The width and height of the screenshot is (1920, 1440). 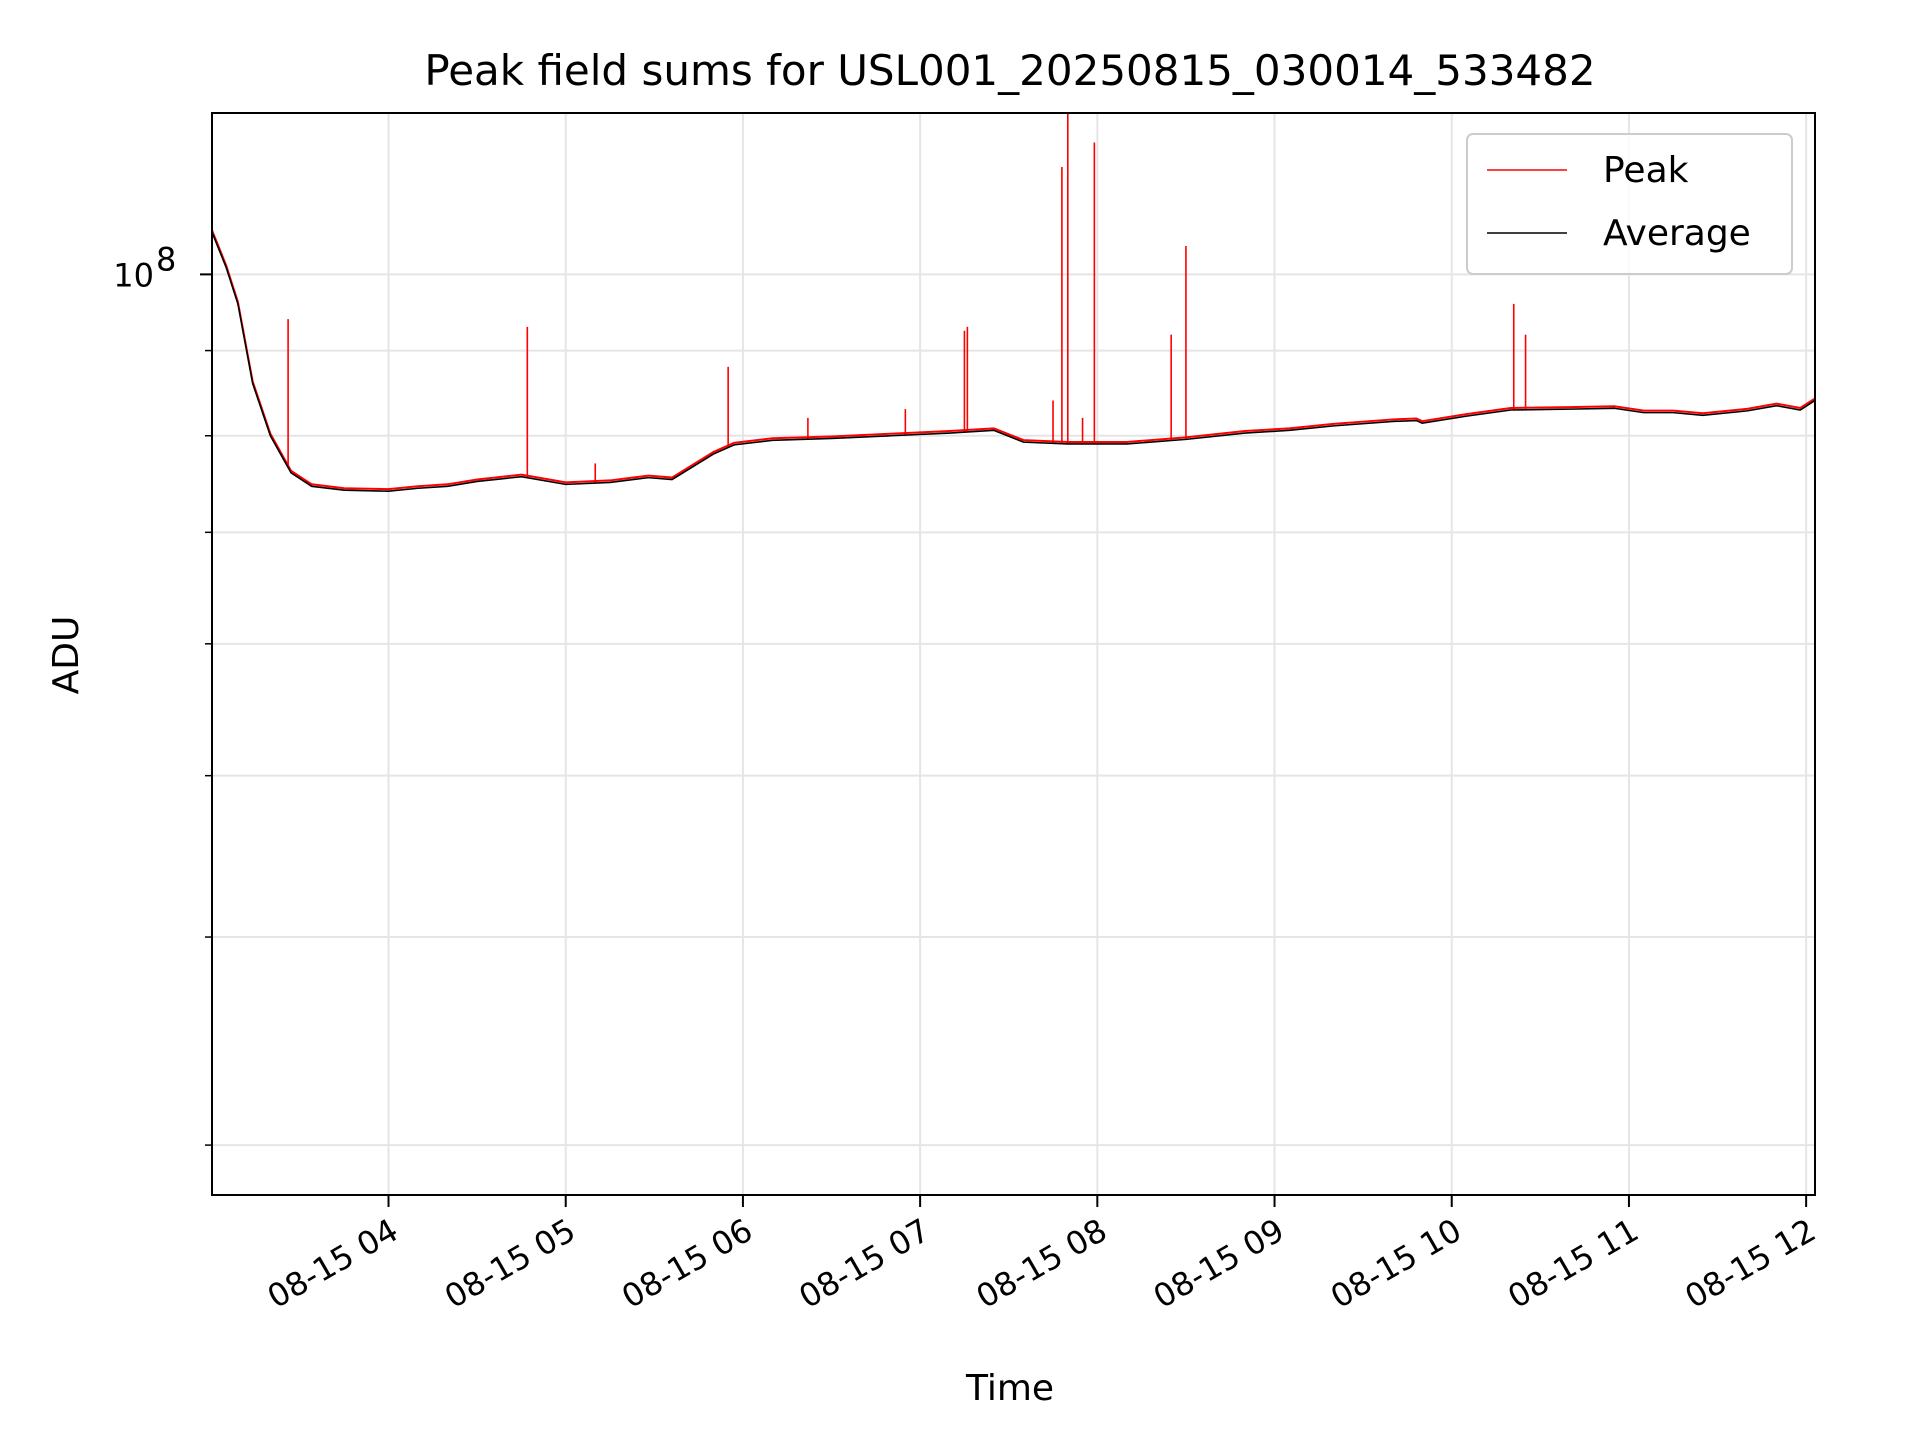 I want to click on y-axis: 10 8, so click(x=162, y=693).